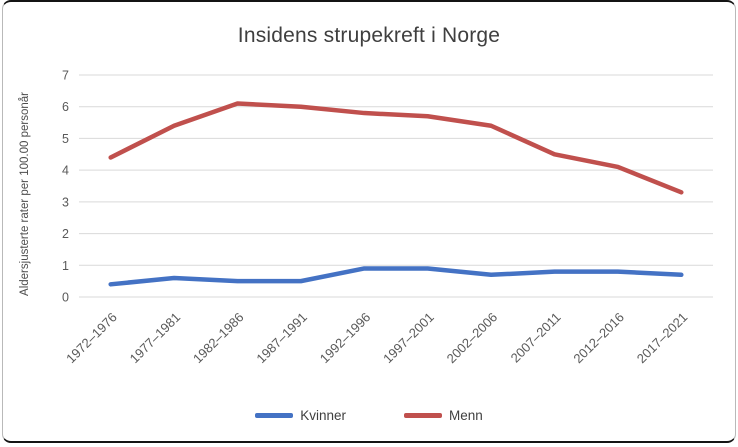 The height and width of the screenshot is (447, 738). What do you see at coordinates (65, 76) in the screenshot?
I see `y-tick-label: 7` at bounding box center [65, 76].